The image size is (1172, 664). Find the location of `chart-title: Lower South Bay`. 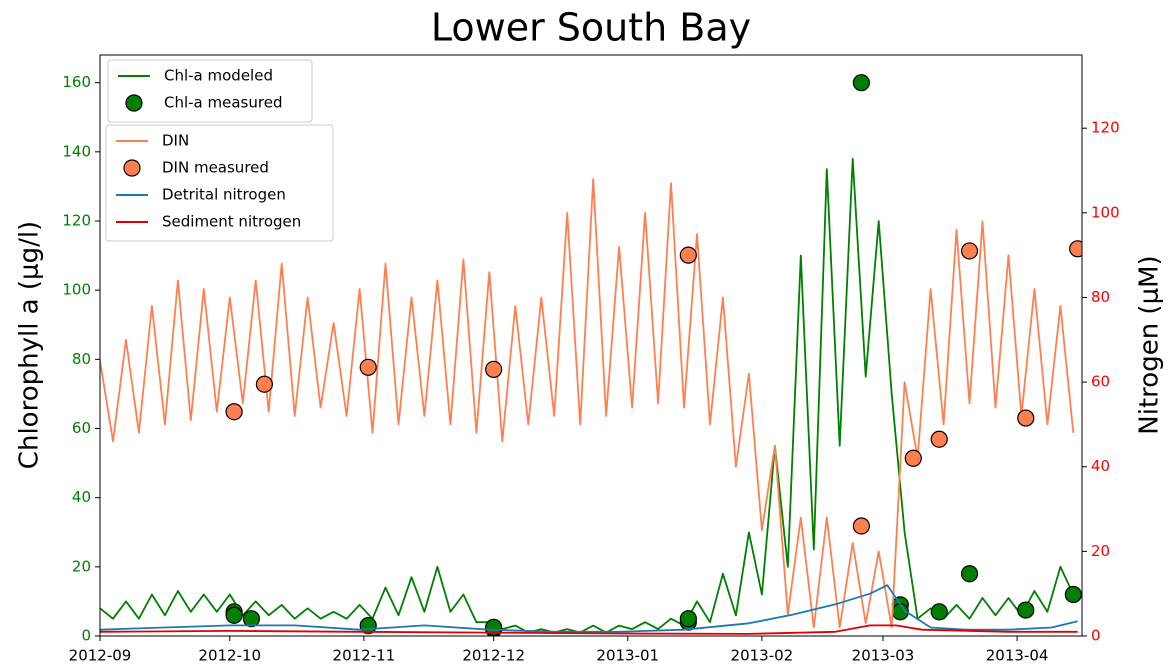

chart-title: Lower South Bay is located at coordinates (591, 28).